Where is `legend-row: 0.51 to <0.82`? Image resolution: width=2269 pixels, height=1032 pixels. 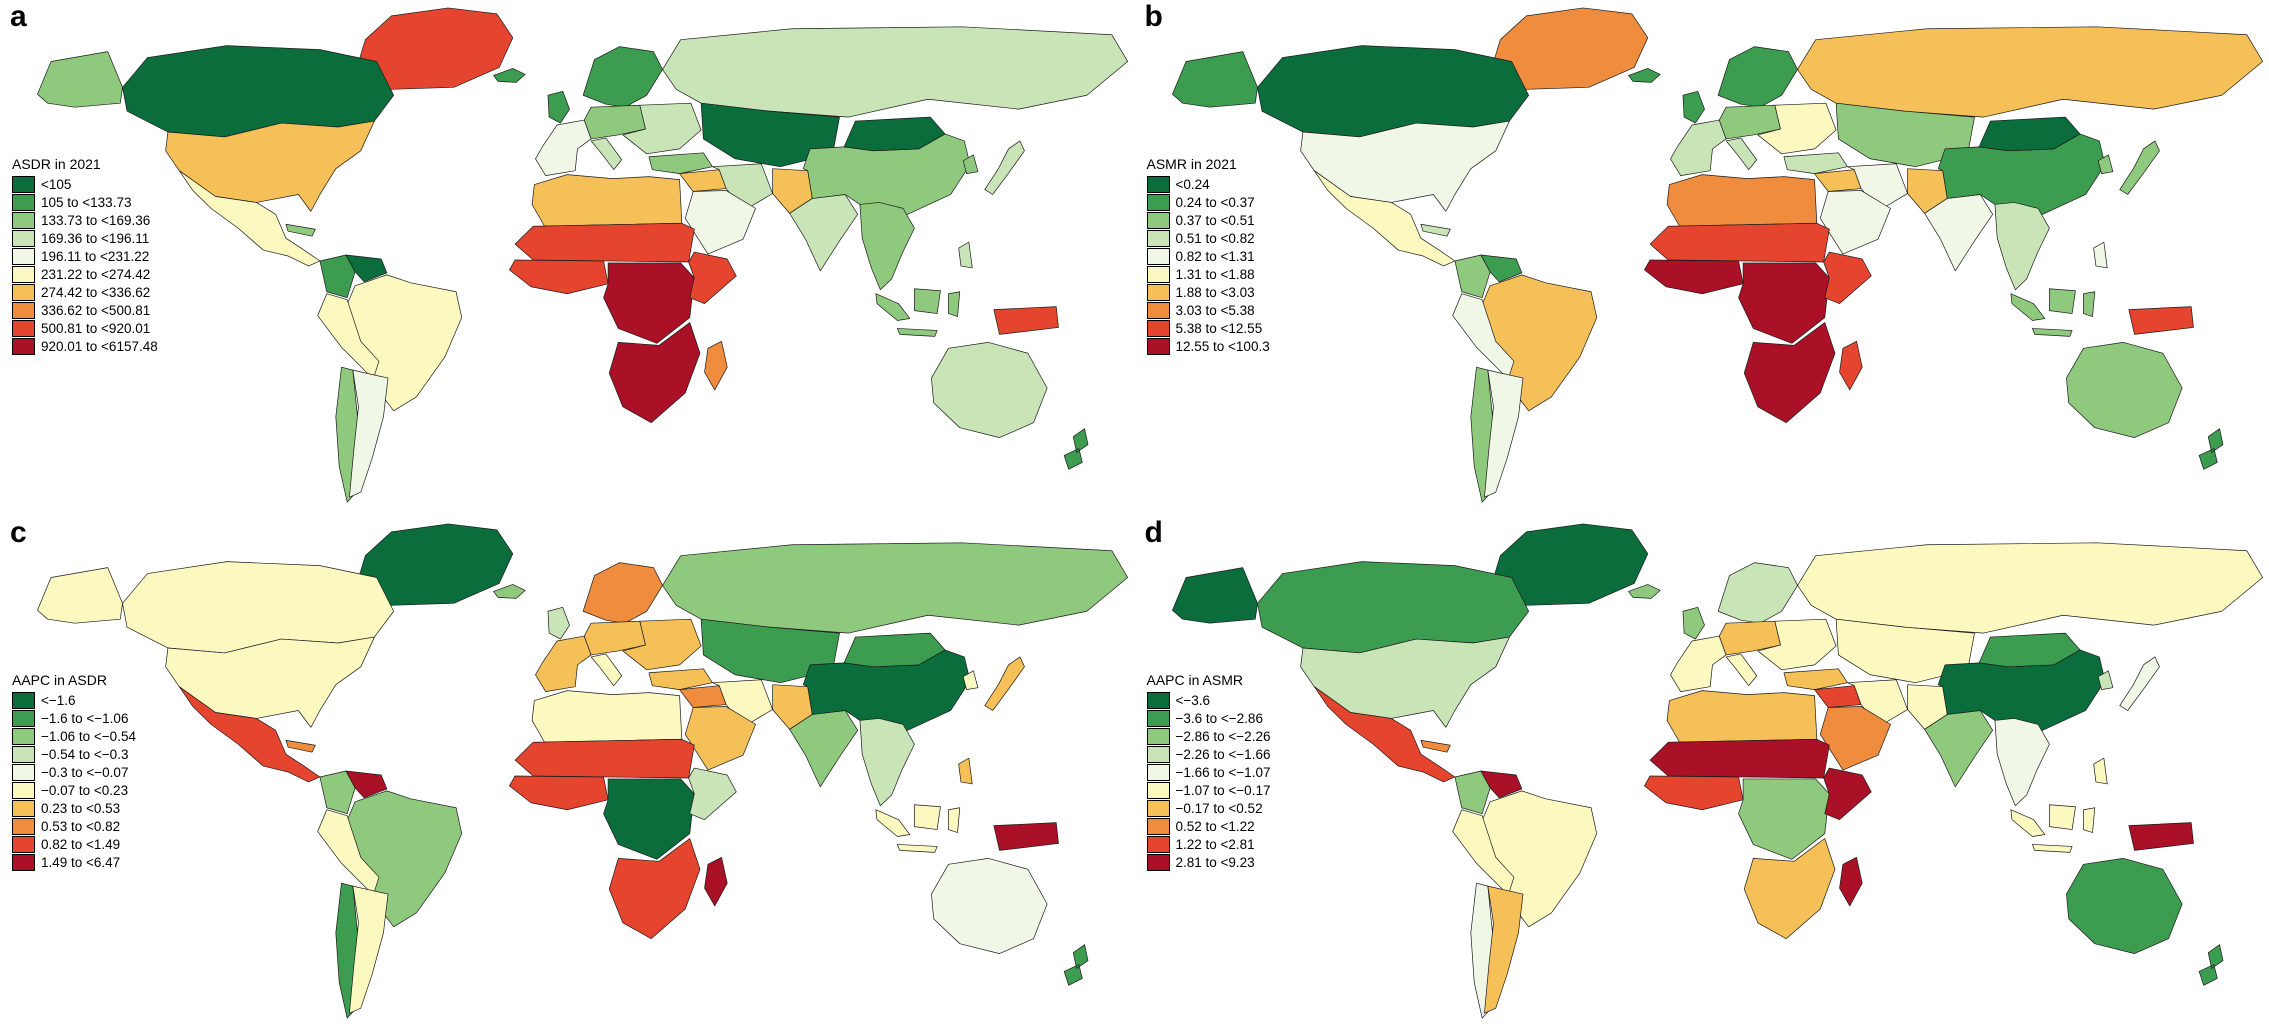
legend-row: 0.51 to <0.82 is located at coordinates (1208, 238).